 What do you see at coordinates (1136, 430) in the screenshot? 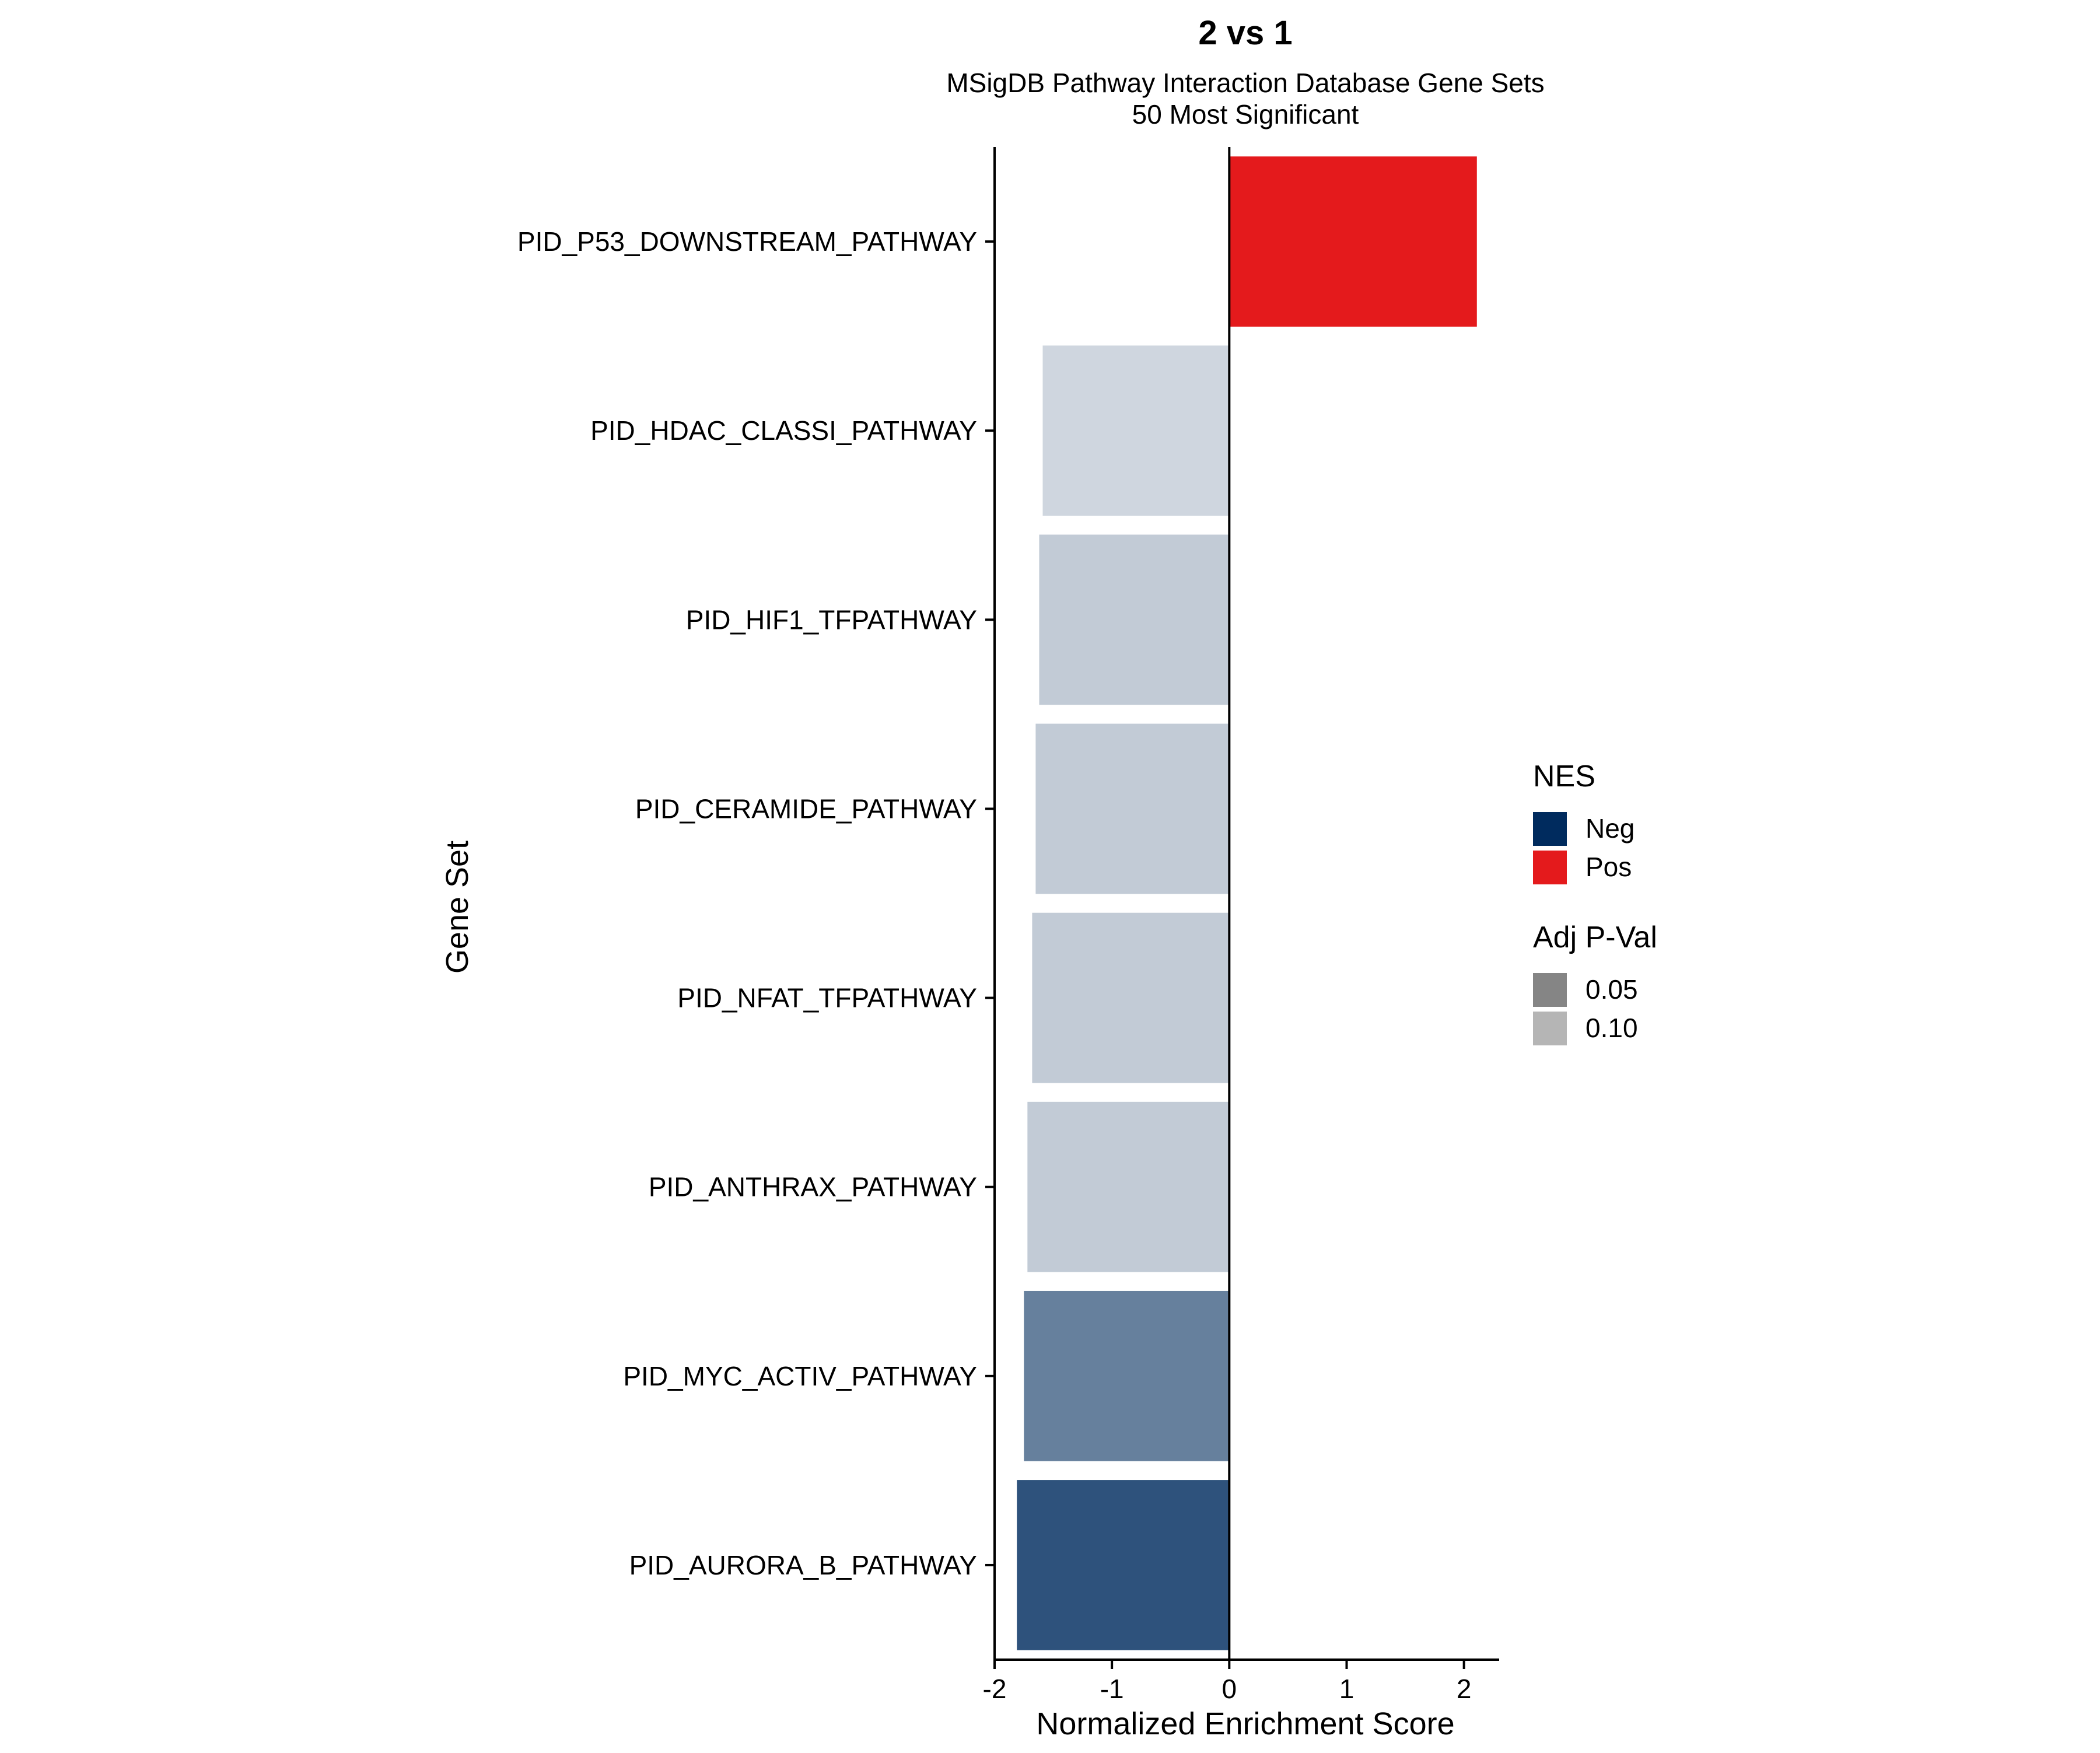
I see `bar-pid-hdac-classi-pathway` at bounding box center [1136, 430].